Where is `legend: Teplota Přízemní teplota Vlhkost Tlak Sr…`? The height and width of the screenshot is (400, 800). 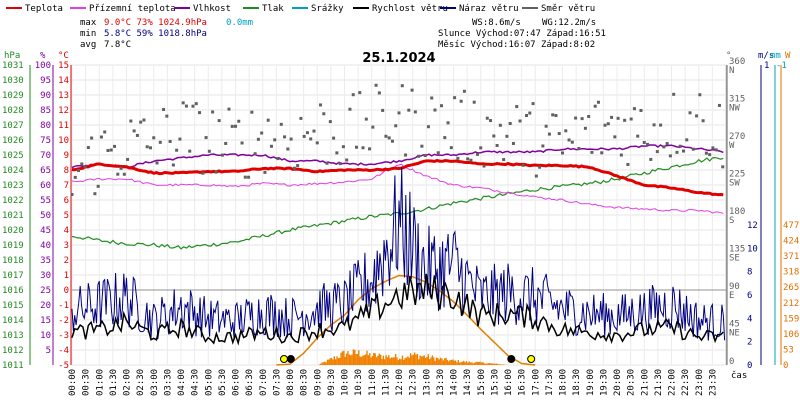 legend: Teplota Přízemní teplota Vlhkost Tlak Sr… is located at coordinates (300, 9).